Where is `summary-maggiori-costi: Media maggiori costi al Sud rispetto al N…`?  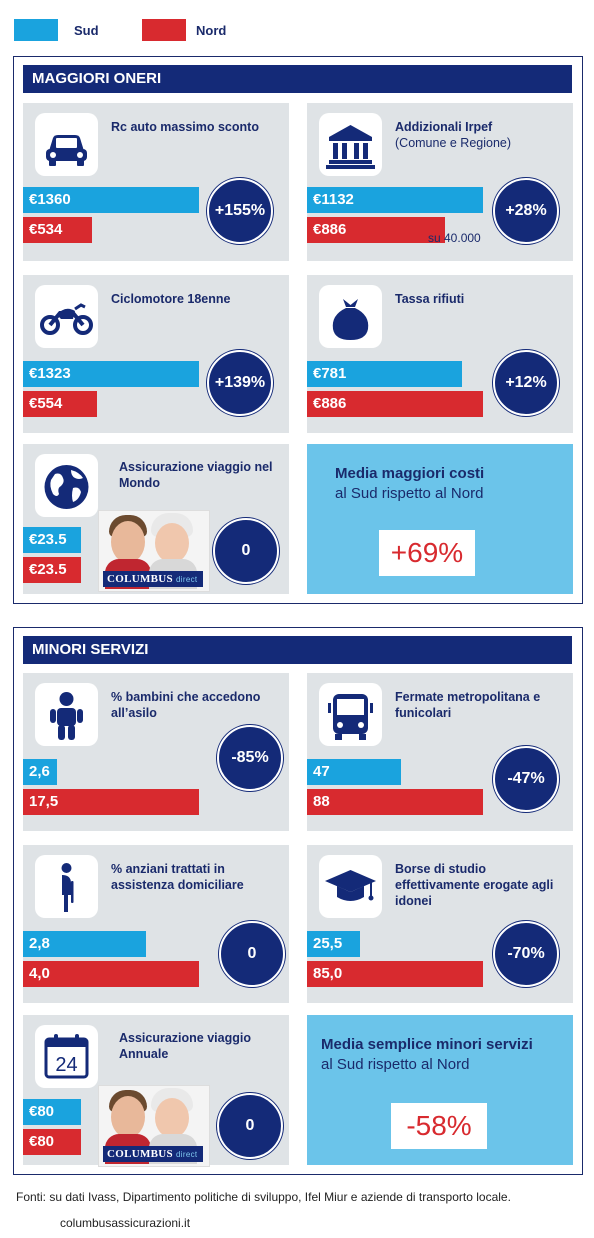
summary-maggiori-costi: Media maggiori costi al Sud rispetto al N… is located at coordinates (440, 519).